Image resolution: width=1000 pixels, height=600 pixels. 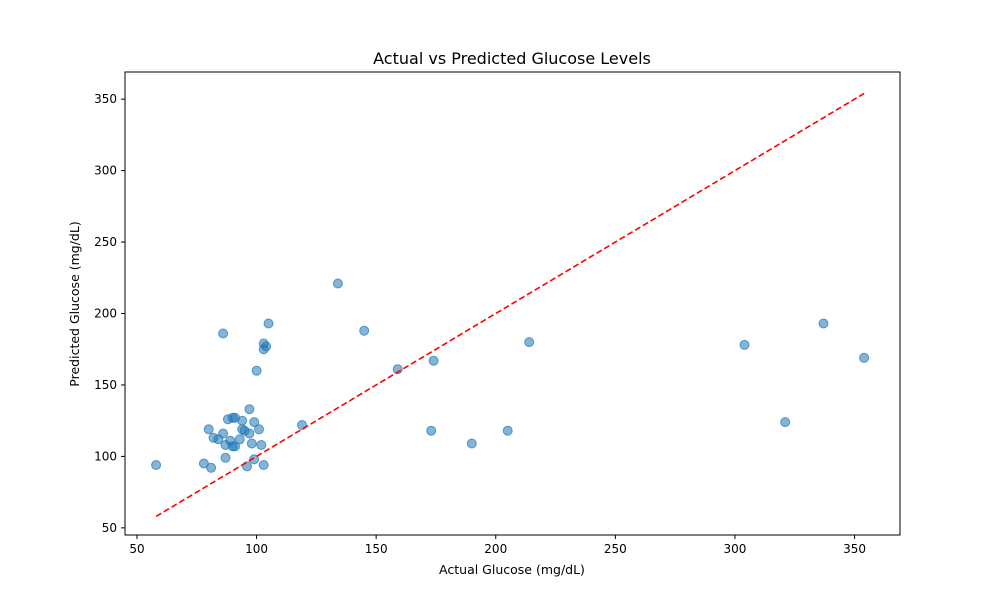 What do you see at coordinates (74, 303) in the screenshot?
I see `y-axis-label: Predicted Glucose (mg/dL)` at bounding box center [74, 303].